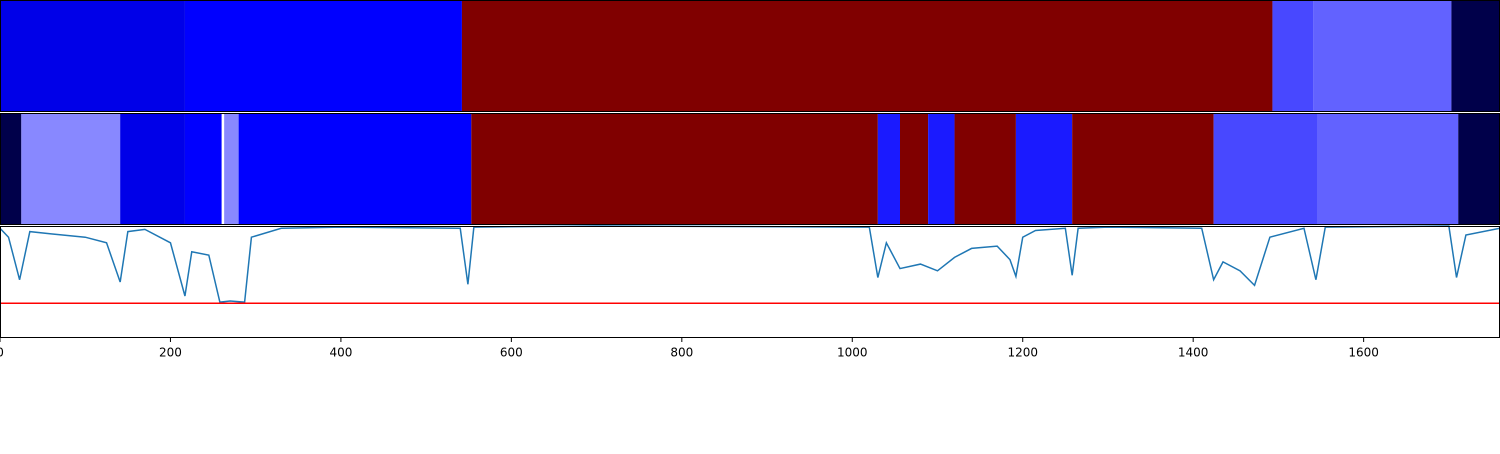 The height and width of the screenshot is (454, 1500). What do you see at coordinates (1363, 353) in the screenshot?
I see `x-tick-label: 1600` at bounding box center [1363, 353].